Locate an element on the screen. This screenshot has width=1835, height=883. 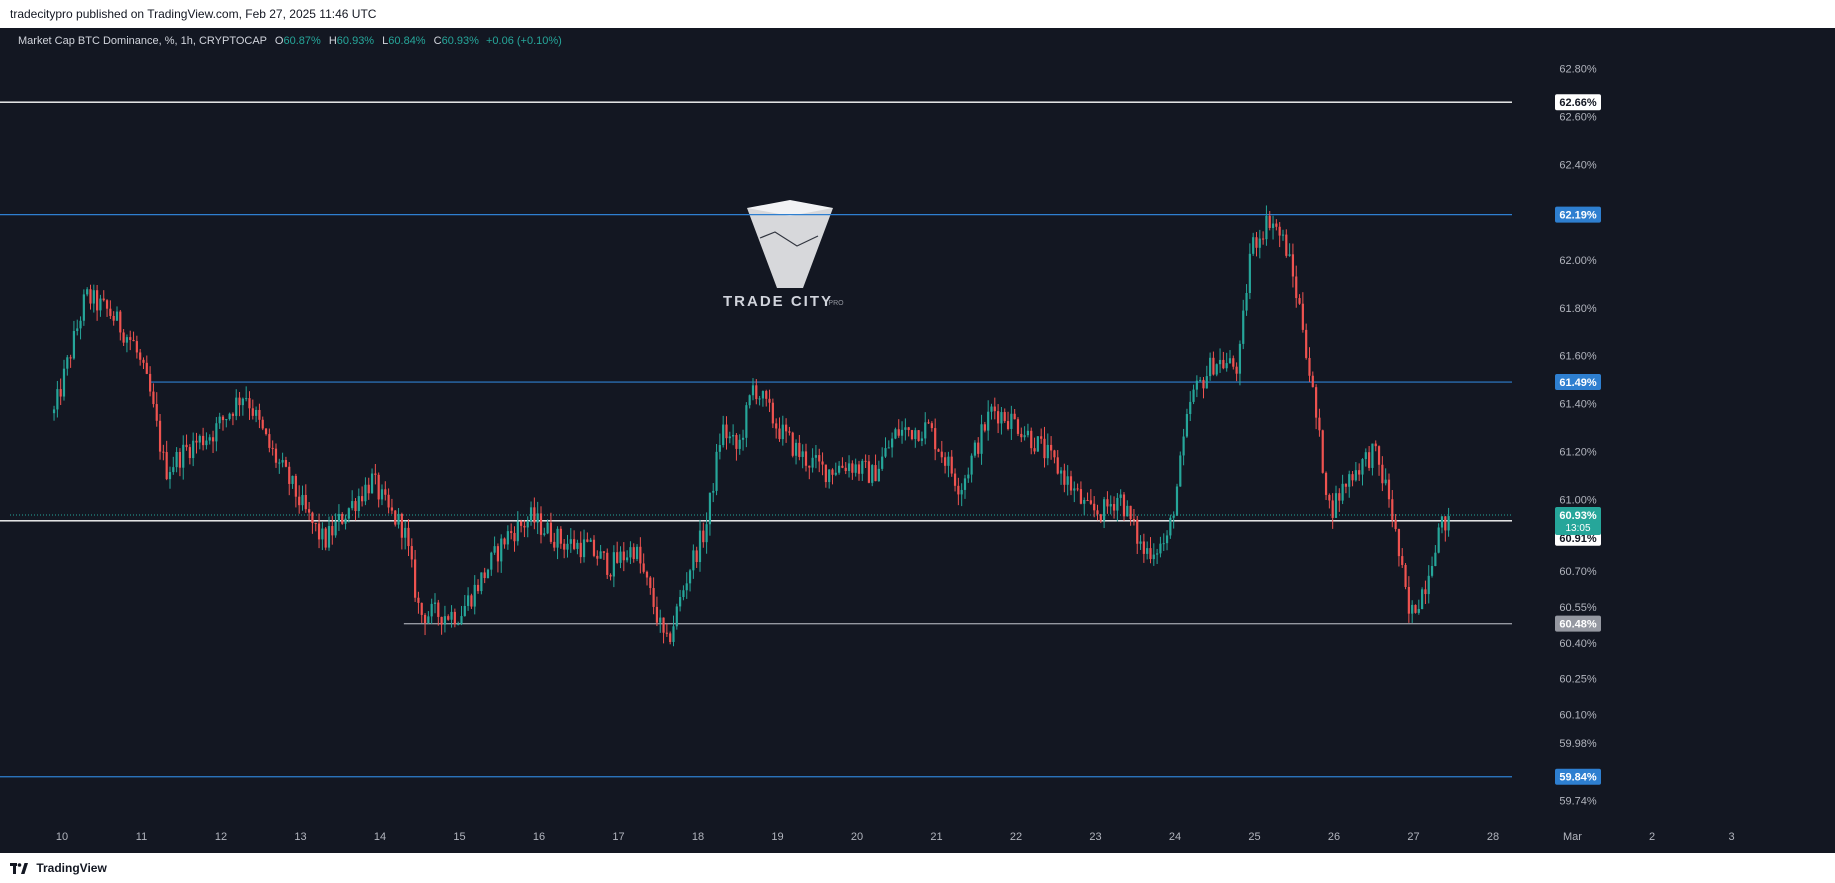
footer-brand: TradingView is located at coordinates (71, 868).